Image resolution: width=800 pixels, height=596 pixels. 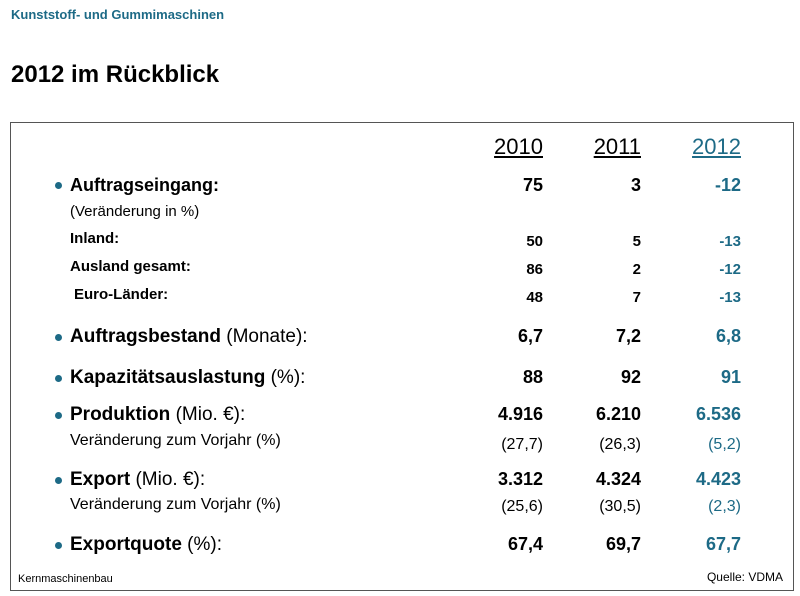 I want to click on cell-value: 4.423, so click(x=718, y=479).